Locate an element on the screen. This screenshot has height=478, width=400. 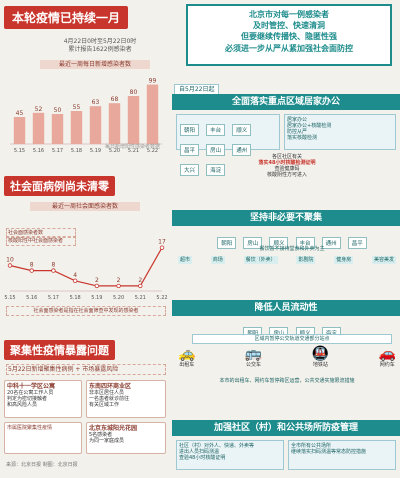
bus-icon: 🚌 is located at coordinates (253, 354).